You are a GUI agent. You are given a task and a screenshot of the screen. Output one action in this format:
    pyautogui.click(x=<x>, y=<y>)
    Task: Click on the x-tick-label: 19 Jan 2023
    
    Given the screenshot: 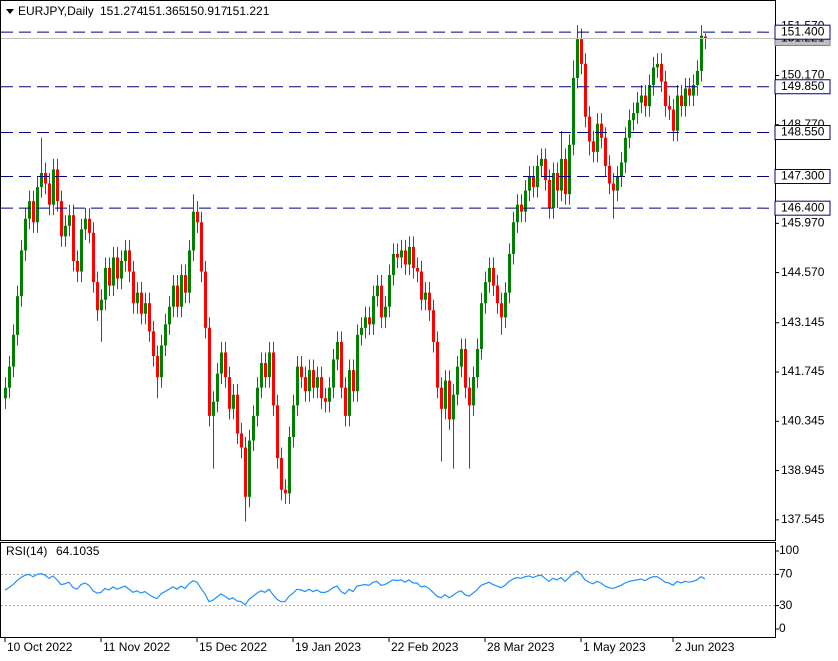 What is the action you would take?
    pyautogui.click(x=328, y=647)
    